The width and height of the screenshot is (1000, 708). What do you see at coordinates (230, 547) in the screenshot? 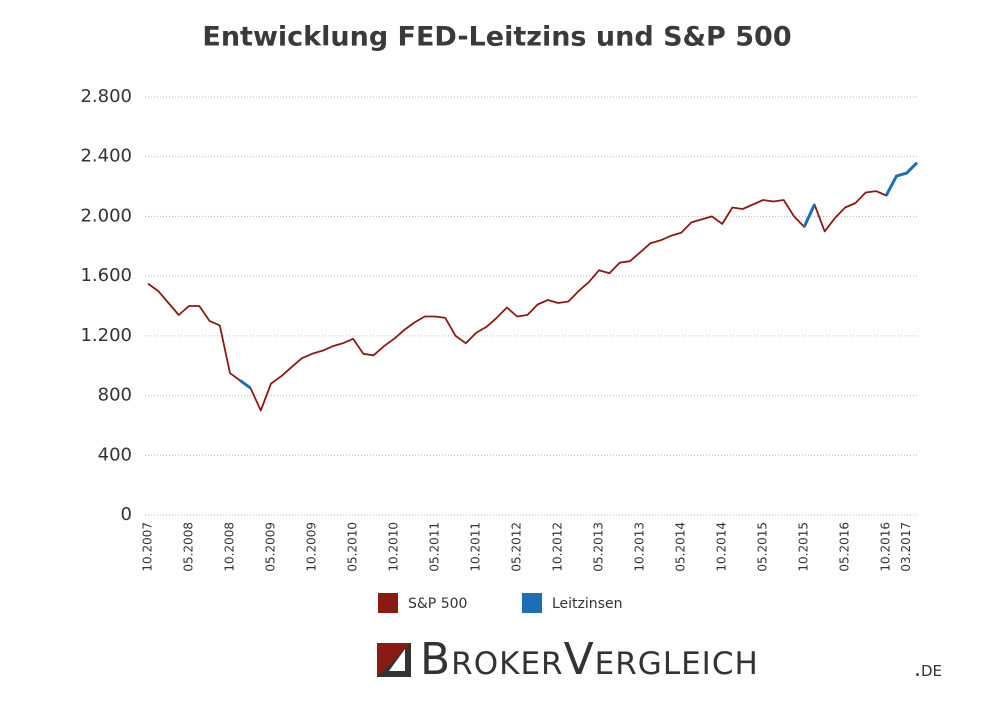
I see `x-tick-label: 10.2008` at bounding box center [230, 547].